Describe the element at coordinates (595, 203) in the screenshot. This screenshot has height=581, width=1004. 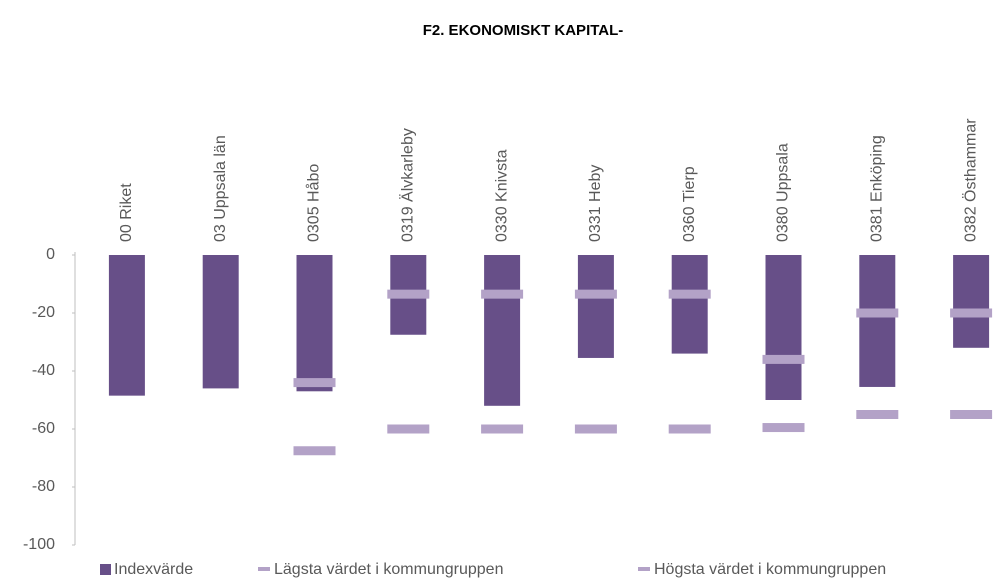
I see `x-tick-label: 0331 Heby` at that location.